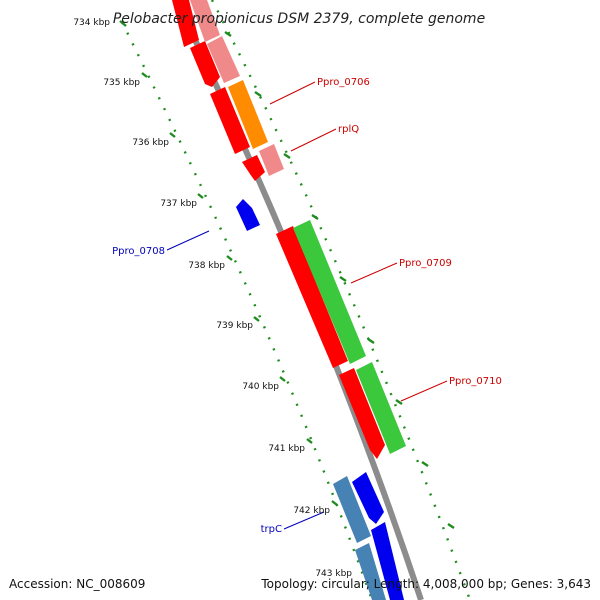 This screenshot has height=600, width=600. What do you see at coordinates (138, 251) in the screenshot?
I see `gene-label-ppro-0708: Ppro_0708` at bounding box center [138, 251].